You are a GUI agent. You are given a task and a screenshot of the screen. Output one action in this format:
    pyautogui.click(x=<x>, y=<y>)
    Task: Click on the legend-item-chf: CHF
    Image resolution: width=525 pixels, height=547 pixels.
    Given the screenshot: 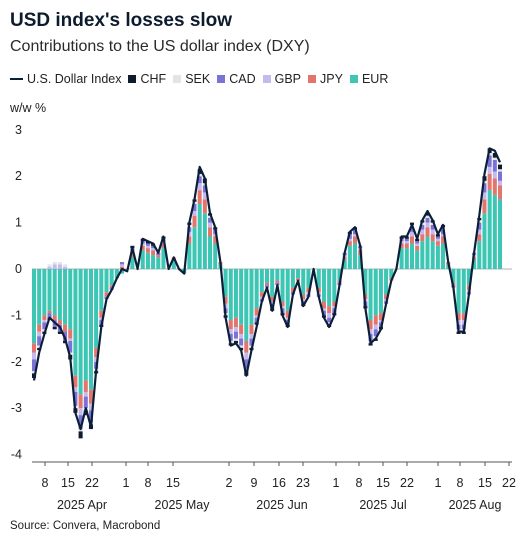 What is the action you would take?
    pyautogui.click(x=147, y=79)
    